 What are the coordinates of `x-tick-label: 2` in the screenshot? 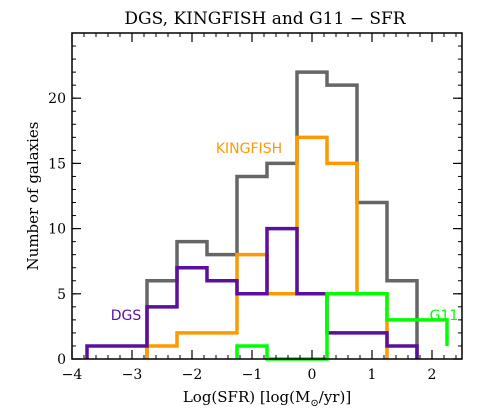 It's located at (432, 375).